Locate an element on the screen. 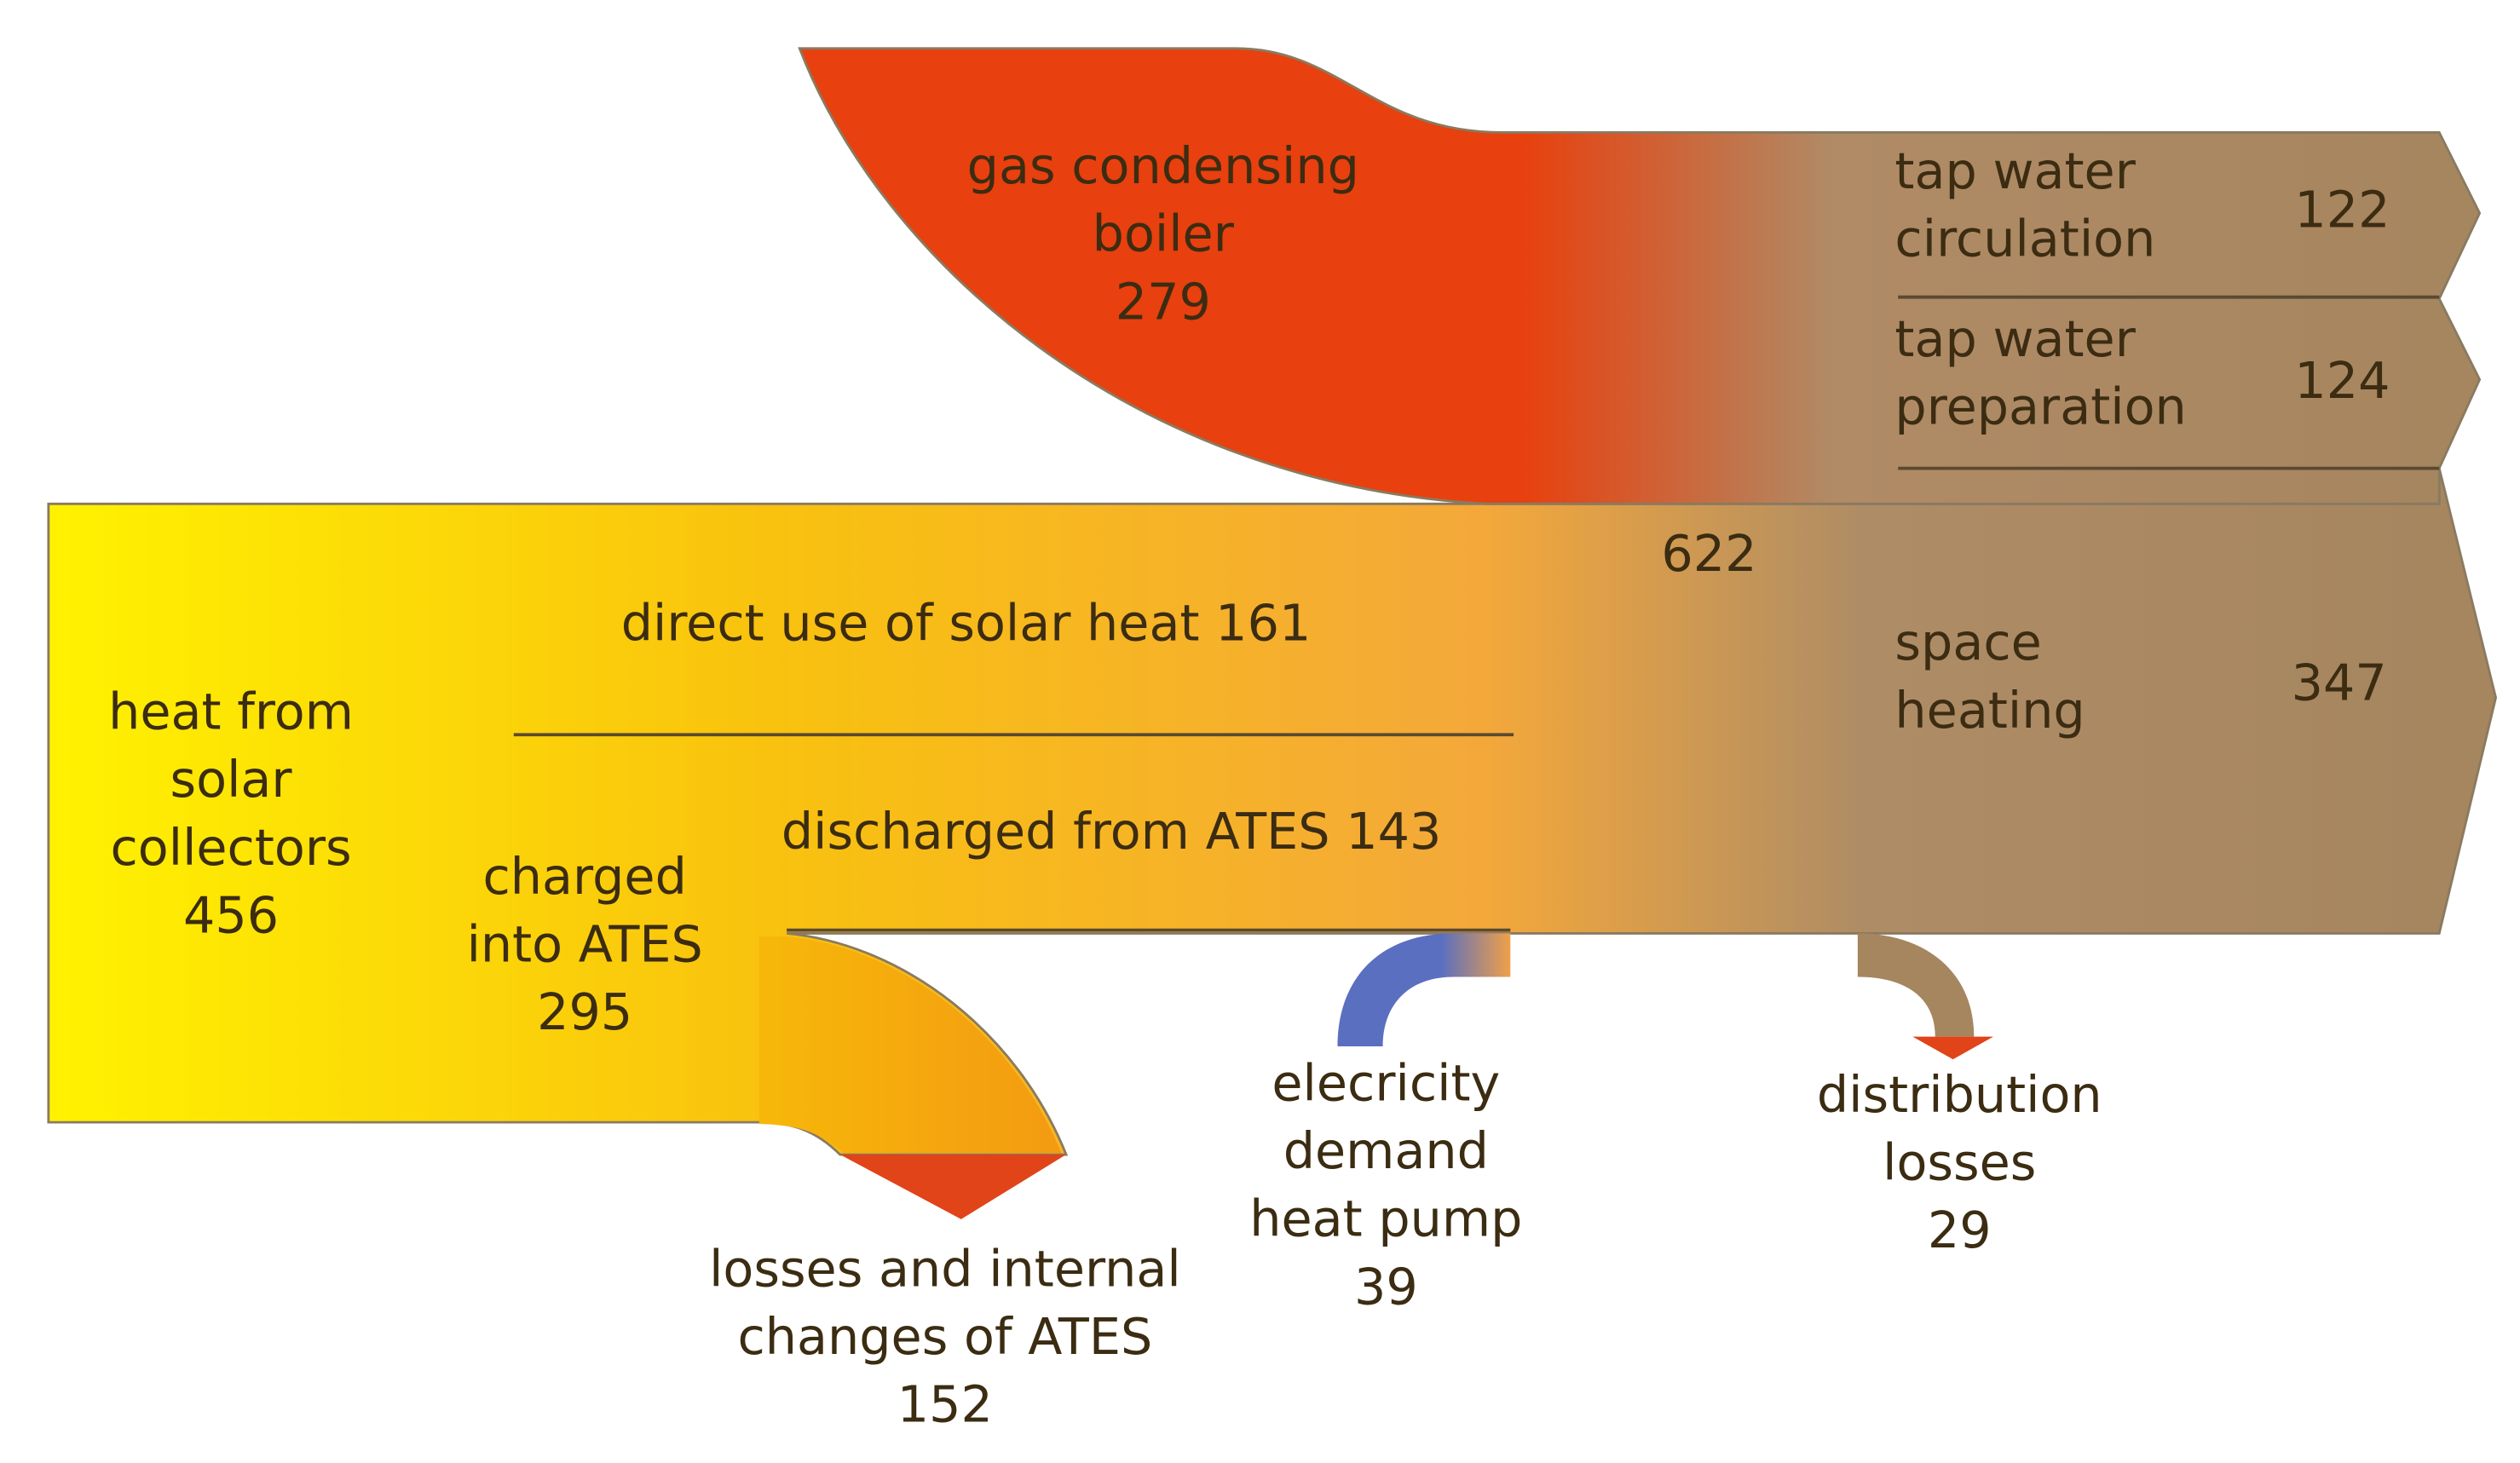 This screenshot has width=2520, height=1463. flow-value: 122 is located at coordinates (2342, 210).